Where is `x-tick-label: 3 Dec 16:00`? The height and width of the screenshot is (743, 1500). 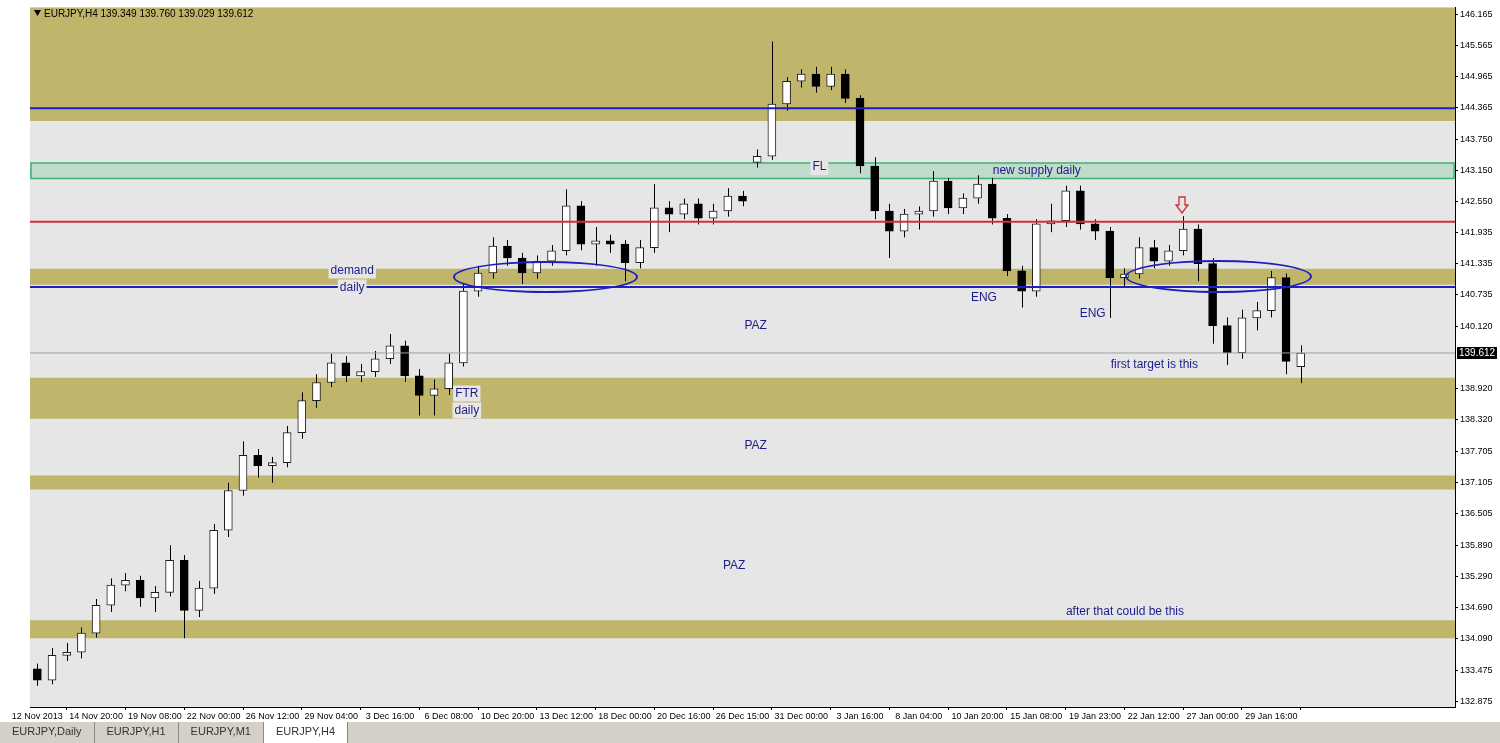
x-tick-label: 3 Dec 16:00 is located at coordinates (390, 715).